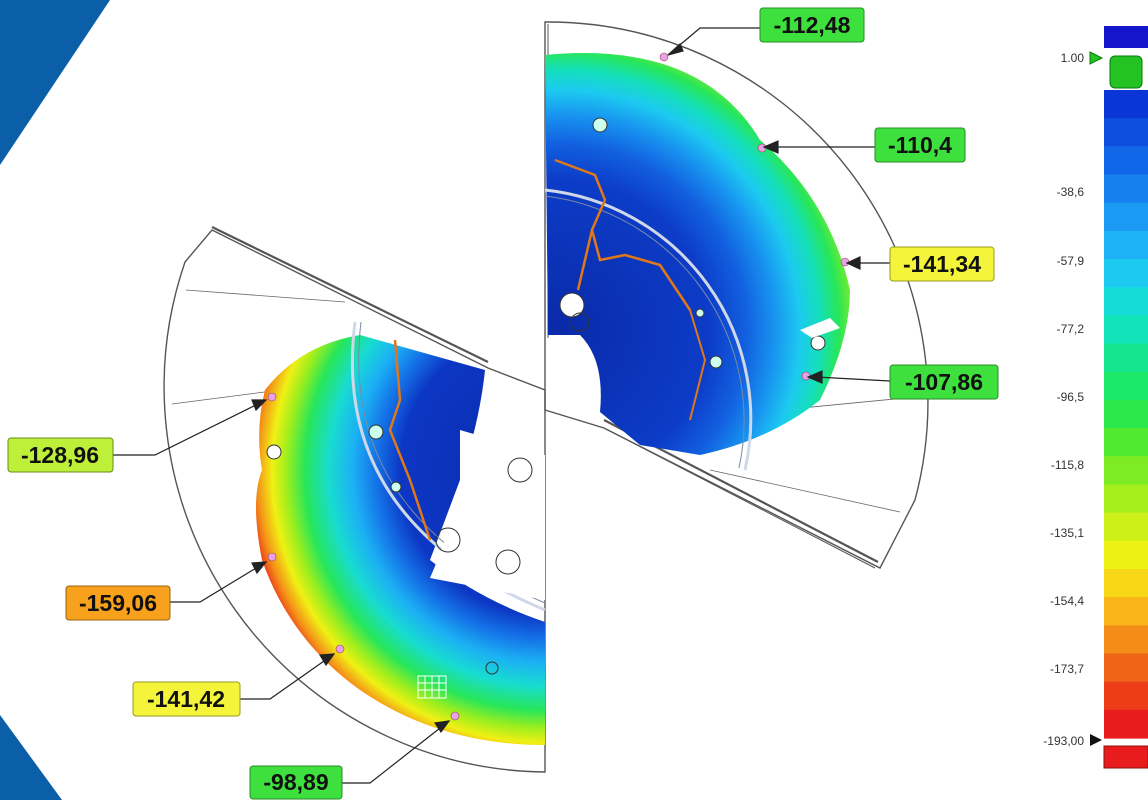  I want to click on callout-5: -128,96, so click(60, 455).